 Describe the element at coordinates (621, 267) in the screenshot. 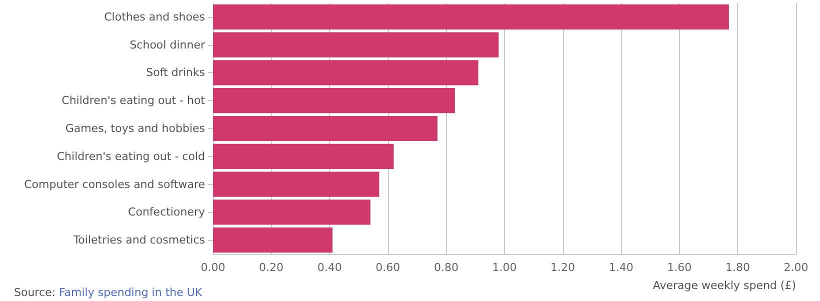

I see `x-tick-label: 1.40` at that location.